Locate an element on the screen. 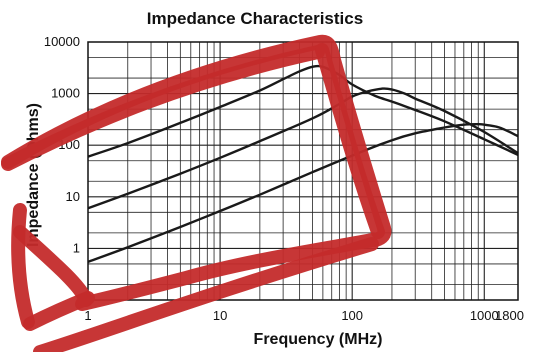  y-tick-label: 1 is located at coordinates (76, 247).